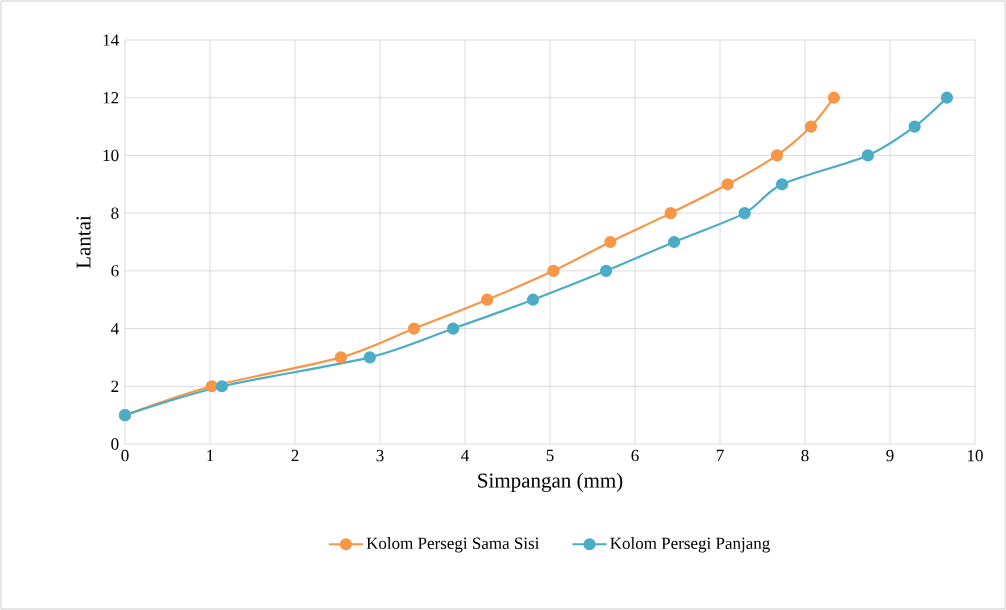 This screenshot has width=1006, height=610. What do you see at coordinates (125, 455) in the screenshot?
I see `x-tick-label: 0` at bounding box center [125, 455].